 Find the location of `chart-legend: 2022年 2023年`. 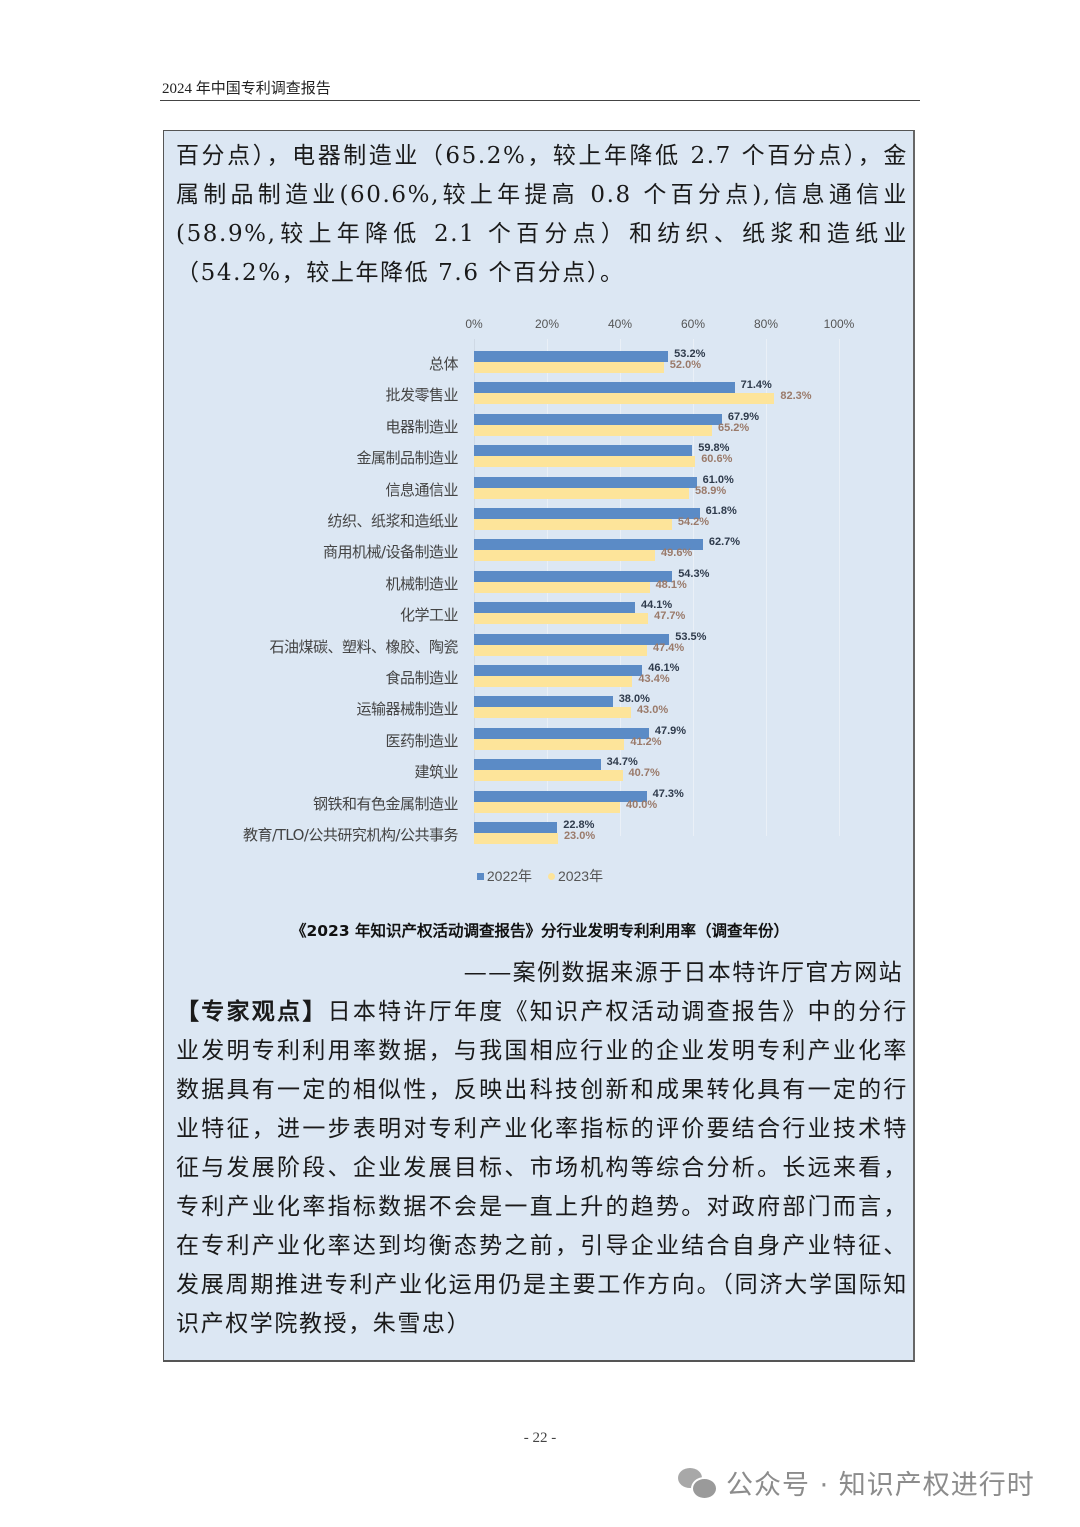

chart-legend: 2022年 2023年 is located at coordinates (540, 876).